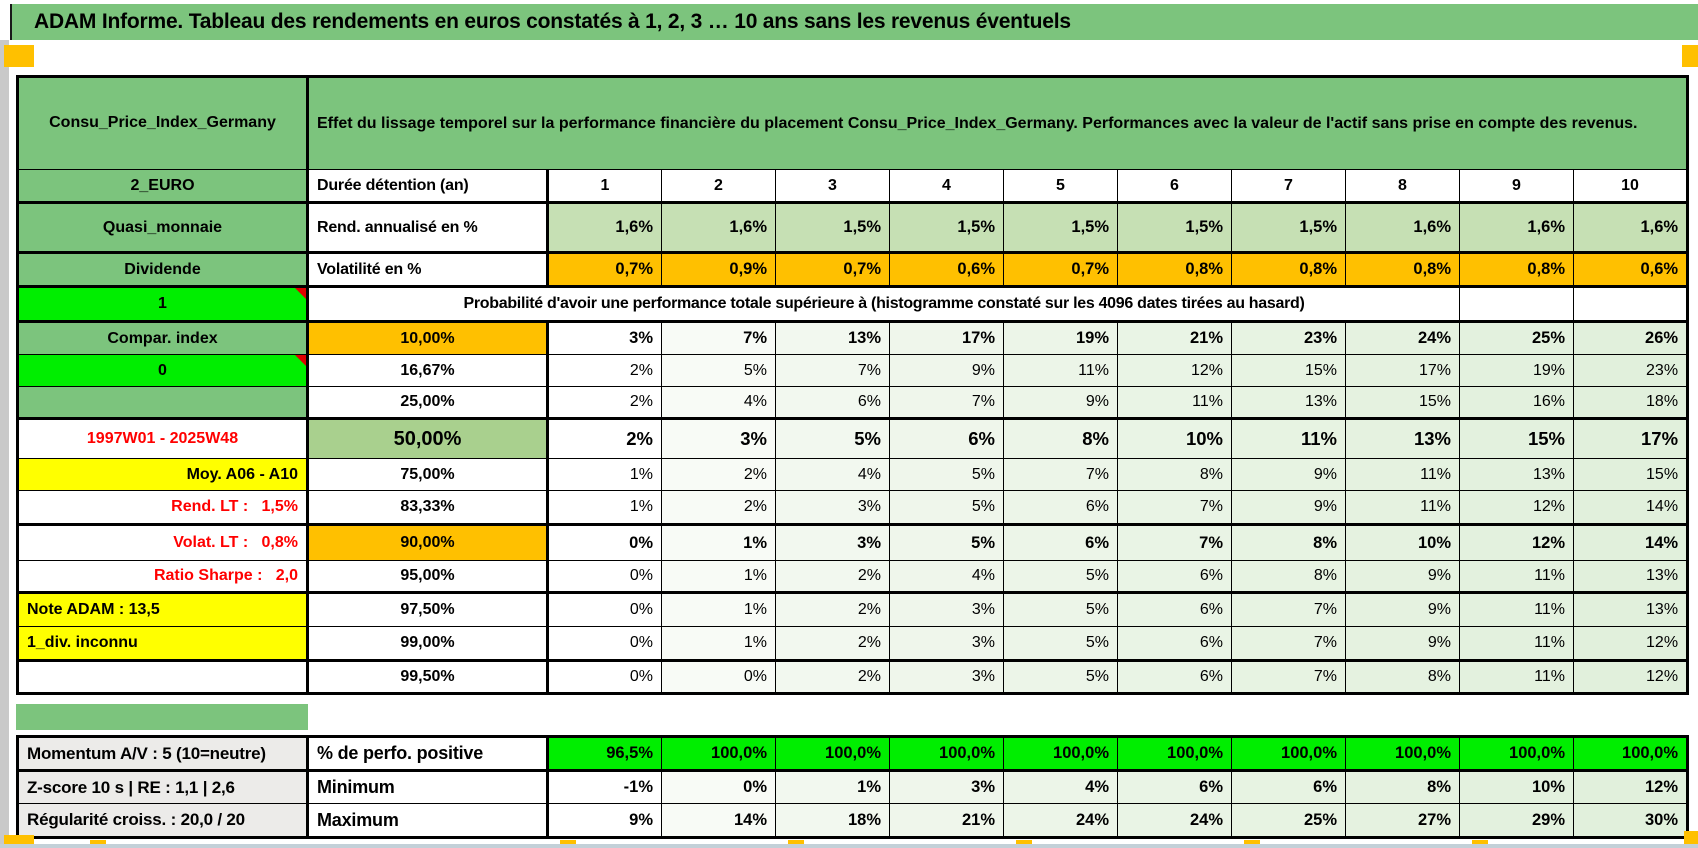  I want to click on cell-asset-name: Consu_Price_Index_Germany, so click(163, 123).